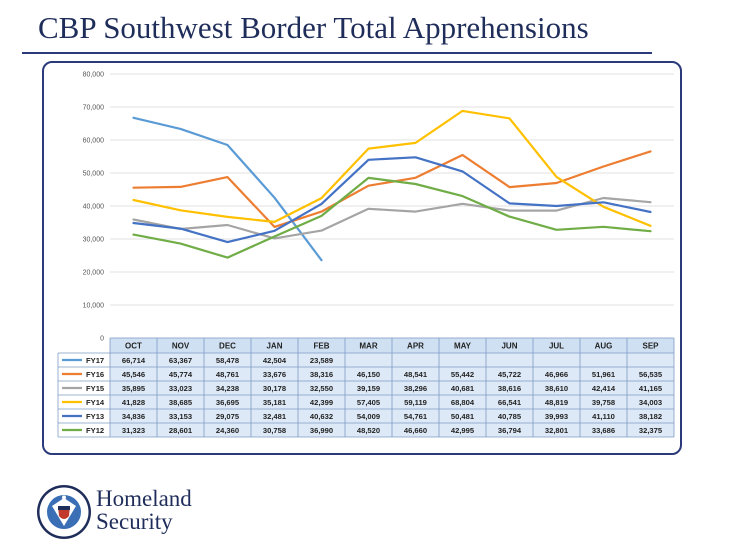  Describe the element at coordinates (227, 189) in the screenshot. I see `series-line-fy17` at that location.